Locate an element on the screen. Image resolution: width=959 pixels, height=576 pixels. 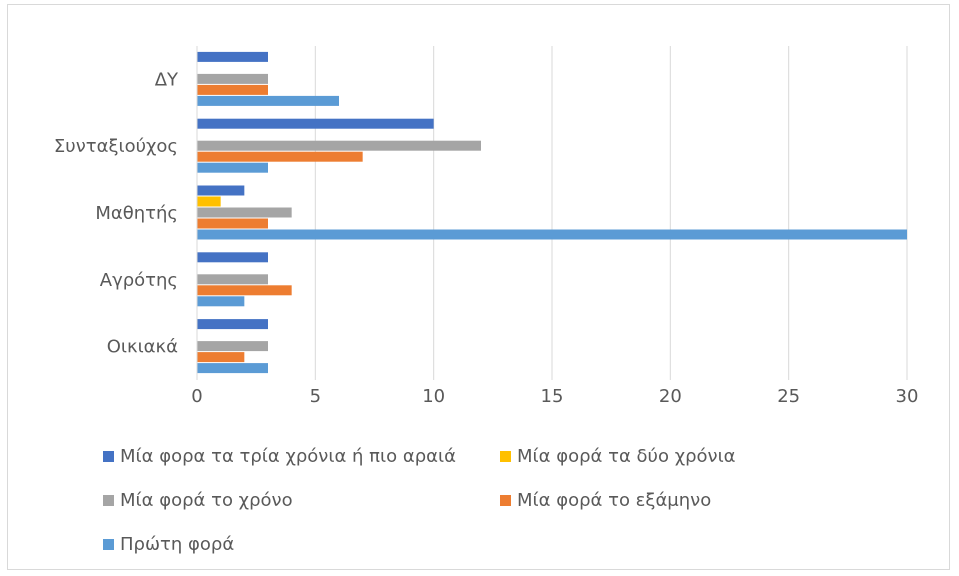
category-label: Μαθητής is located at coordinates (136, 213).